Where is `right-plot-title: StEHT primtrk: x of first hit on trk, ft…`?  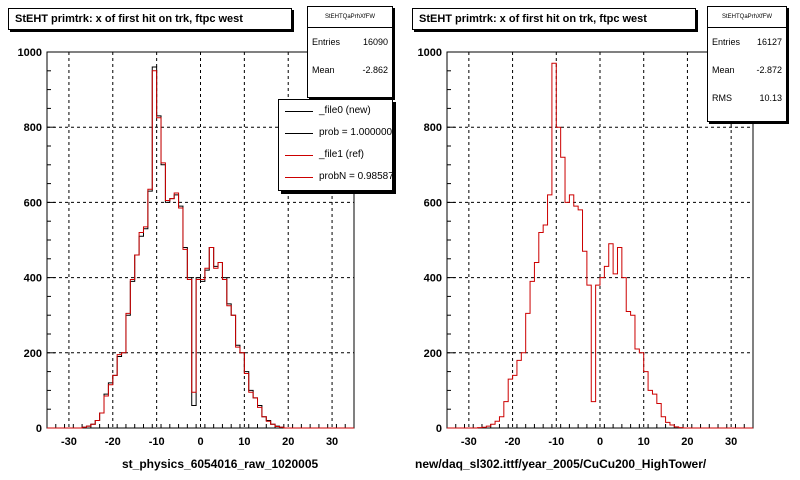 right-plot-title: StEHT primtrk: x of first hit on trk, ft… is located at coordinates (554, 19).